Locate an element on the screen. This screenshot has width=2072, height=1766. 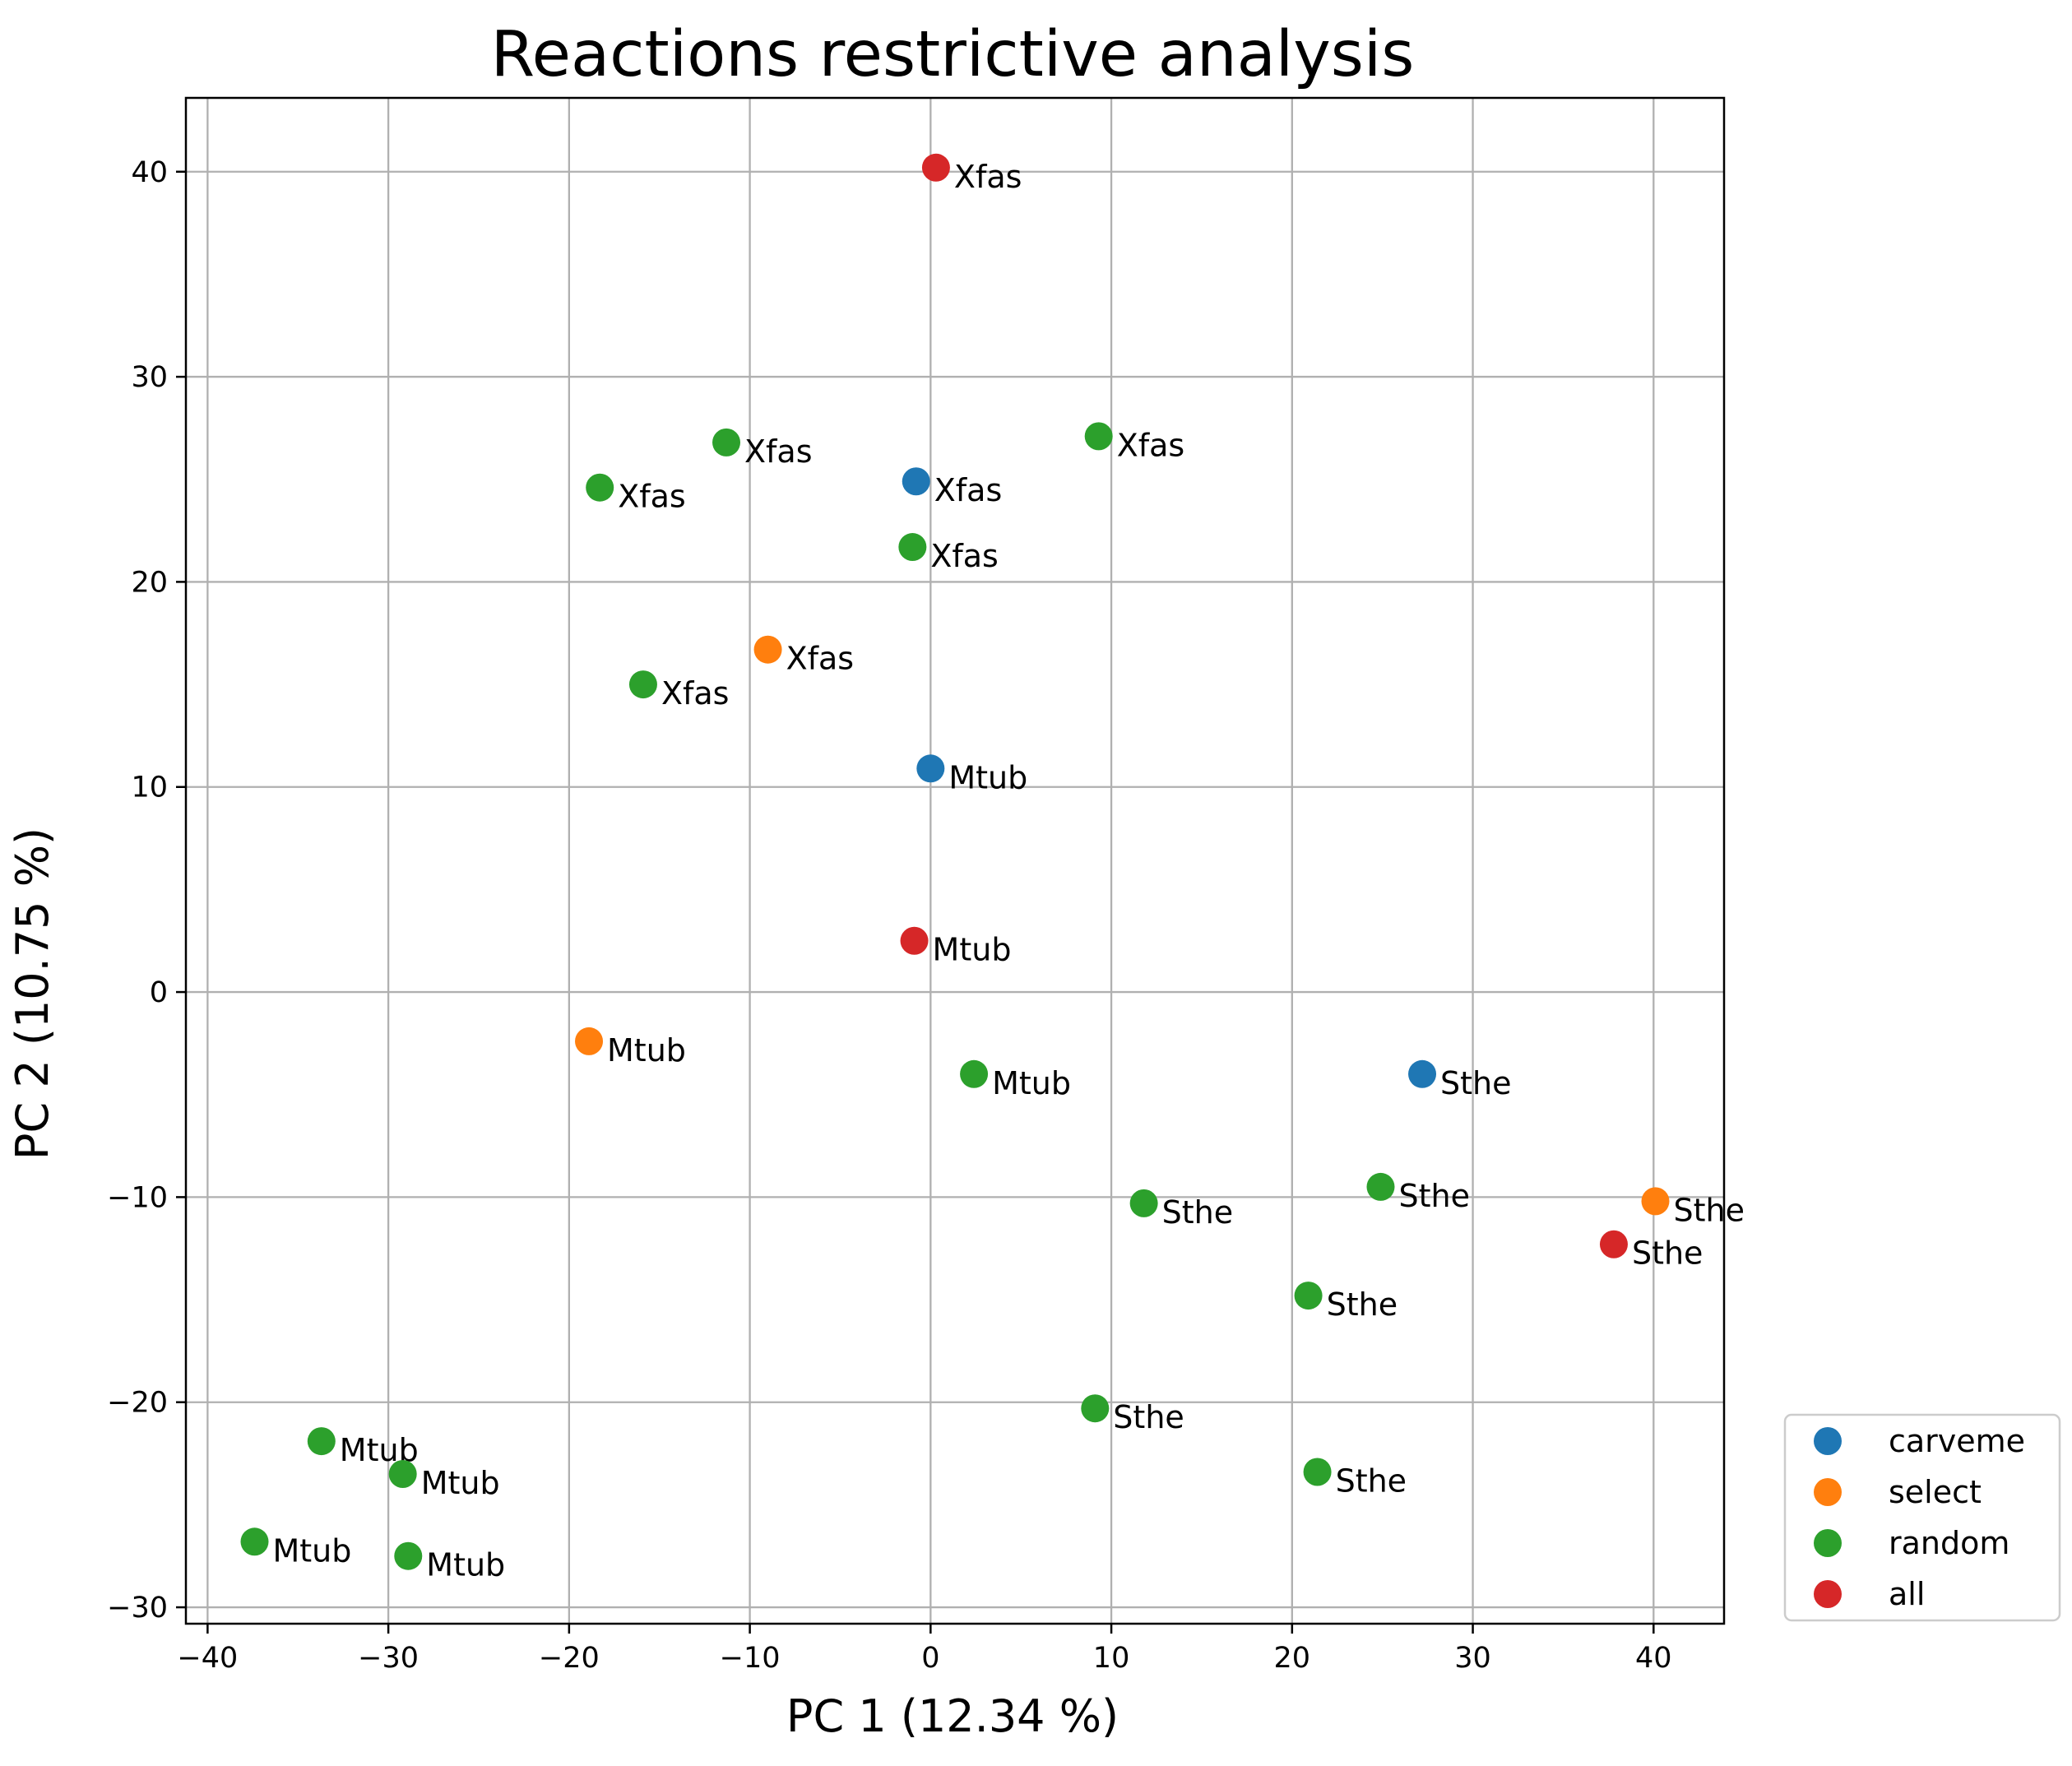
y-tick-label: −30 is located at coordinates (137, 1608).